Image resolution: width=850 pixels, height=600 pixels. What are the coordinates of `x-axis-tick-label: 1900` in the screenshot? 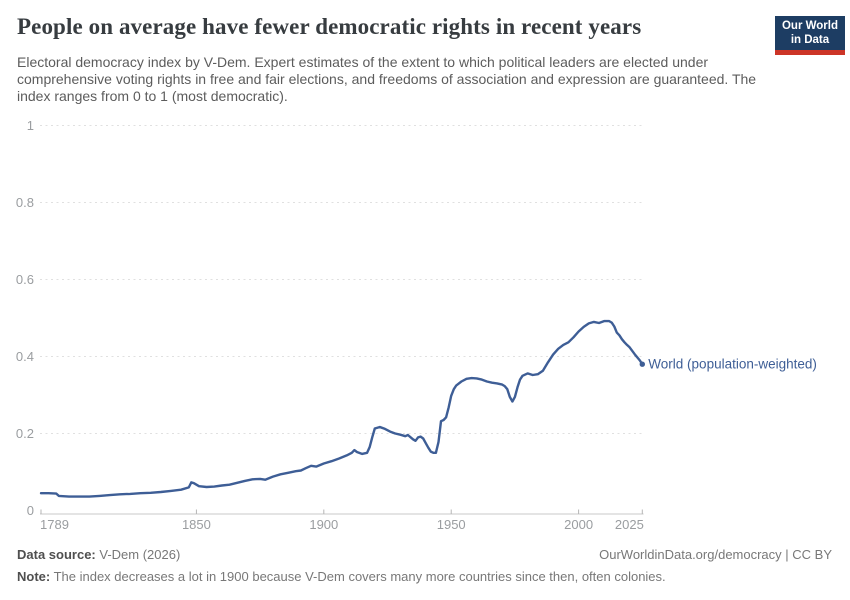 It's located at (323, 524).